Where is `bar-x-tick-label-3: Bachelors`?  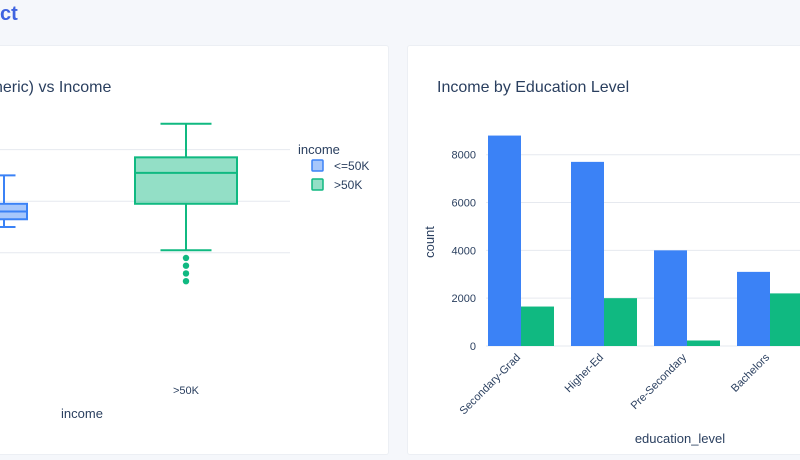
bar-x-tick-label-3: Bachelors is located at coordinates (750, 372).